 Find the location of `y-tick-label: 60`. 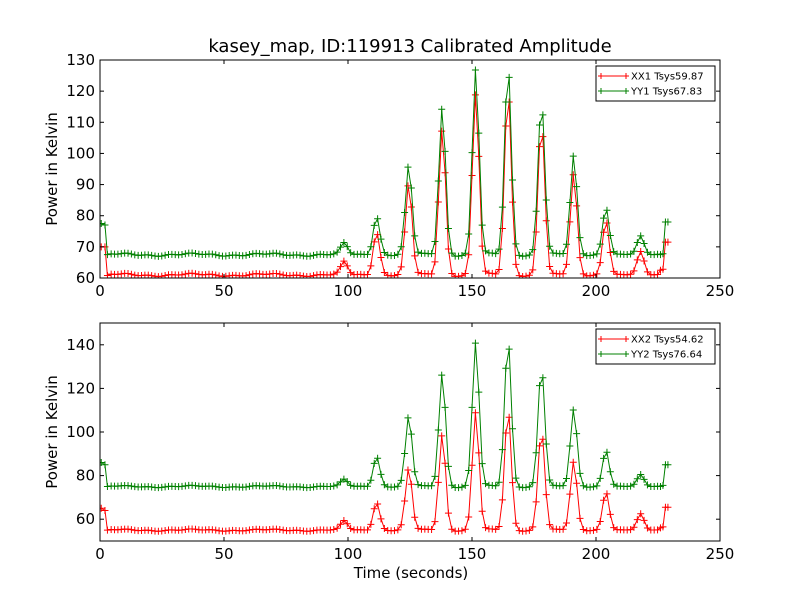

y-tick-label: 60 is located at coordinates (85, 278).